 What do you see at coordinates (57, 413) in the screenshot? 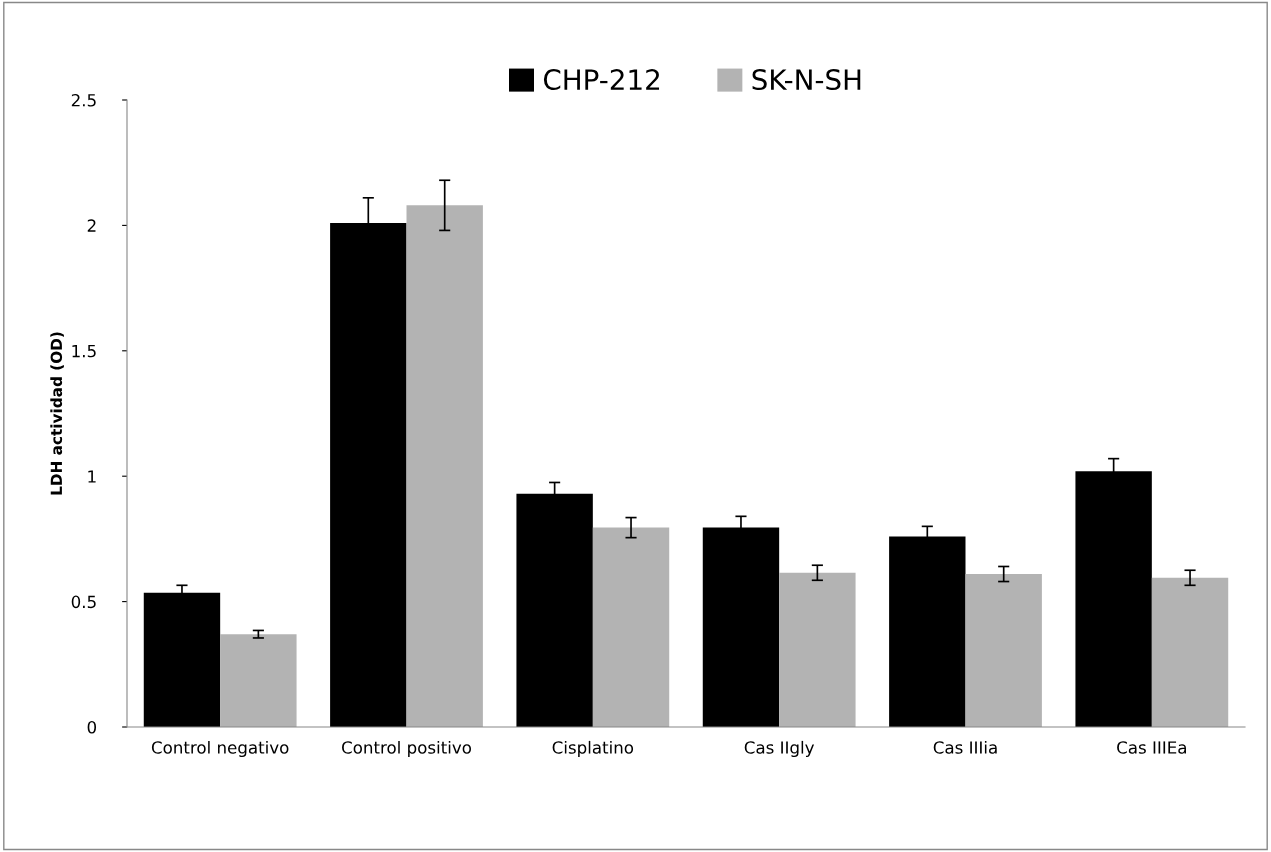
I see `y-axis-title: LDH actividad (OD)` at bounding box center [57, 413].